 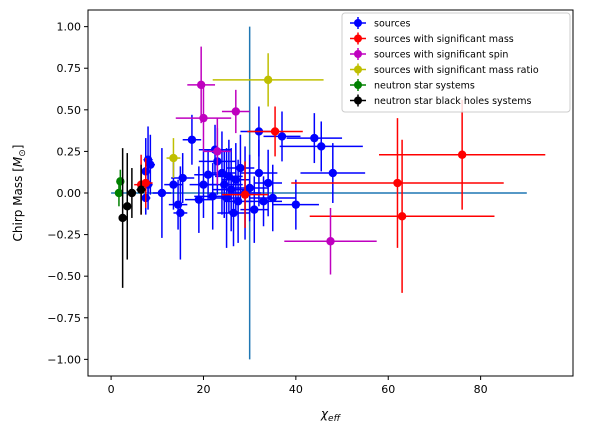 What do you see at coordinates (69, 110) in the screenshot?
I see `y-tick-label: 0.50` at bounding box center [69, 110].